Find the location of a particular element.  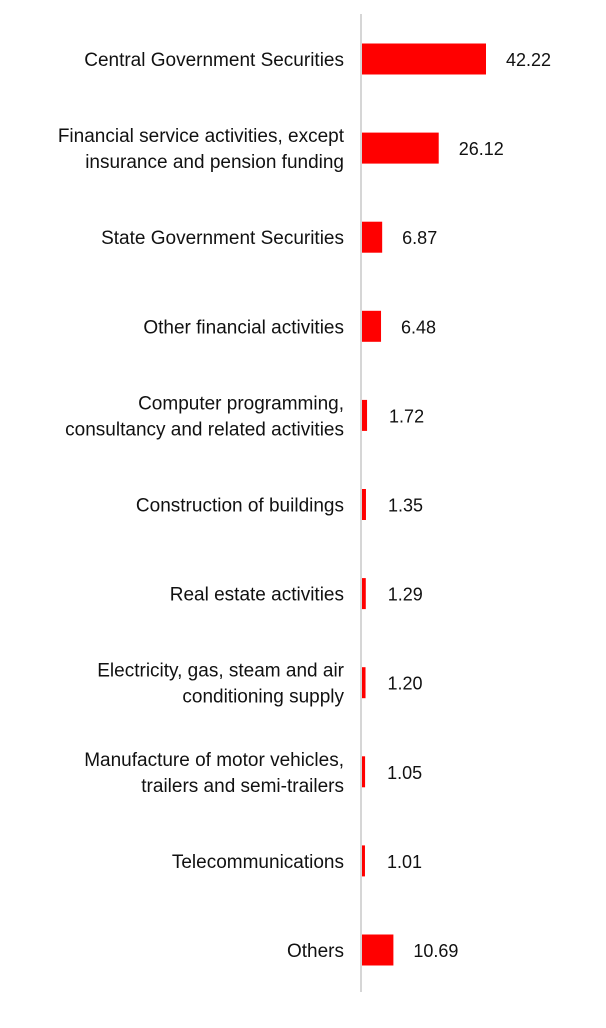

category-label-5: Construction of buildings is located at coordinates (240, 506).